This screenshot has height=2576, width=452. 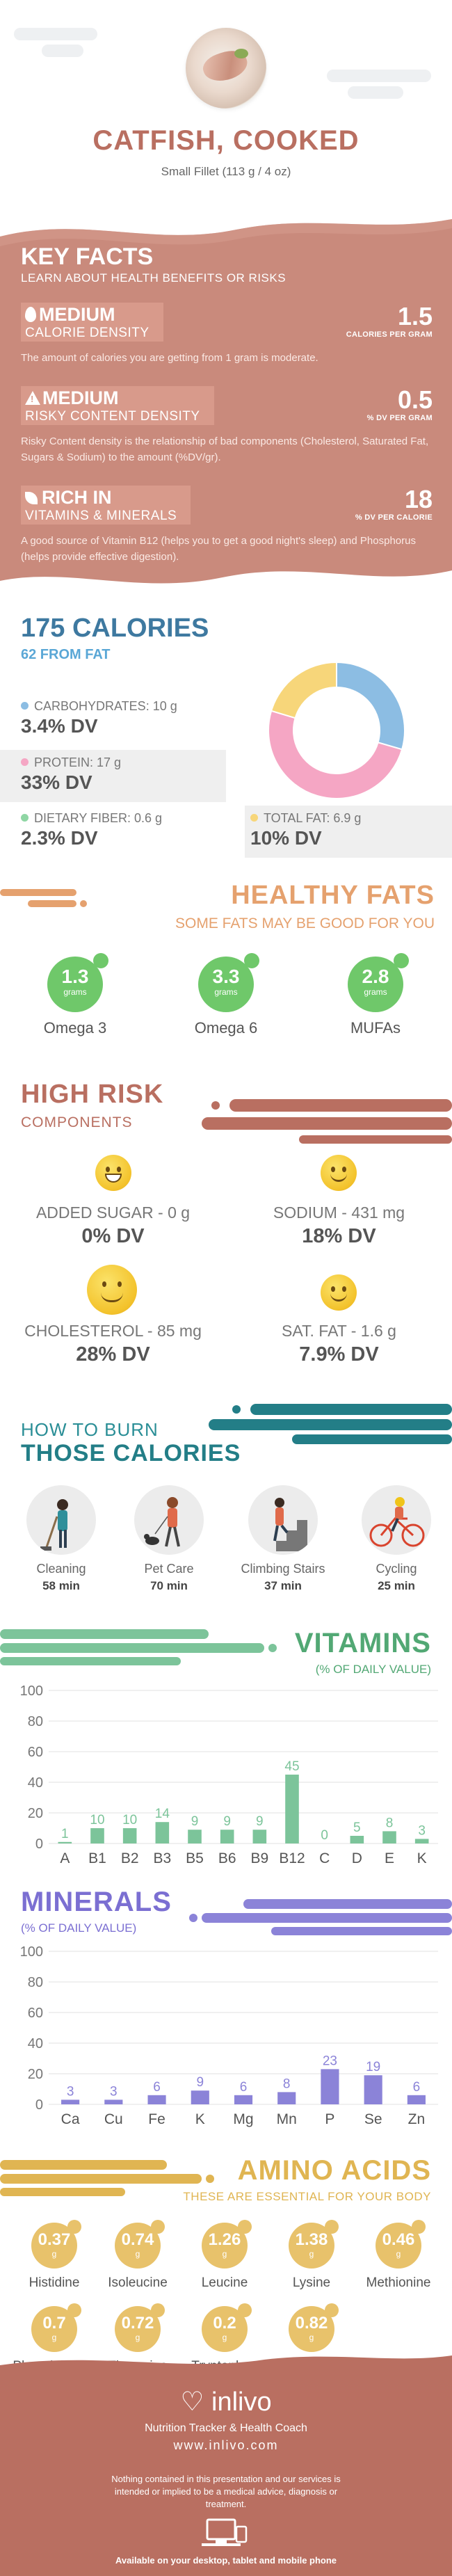 I want to click on mineral-category-label: P, so click(x=329, y=2119).